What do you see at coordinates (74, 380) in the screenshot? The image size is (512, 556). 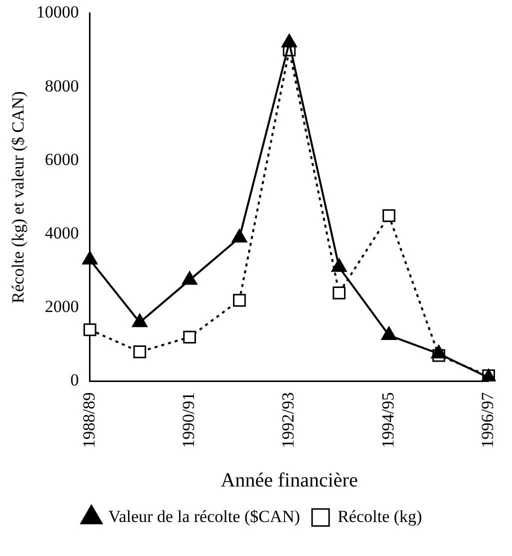 I see `y-tick-label: 0` at bounding box center [74, 380].